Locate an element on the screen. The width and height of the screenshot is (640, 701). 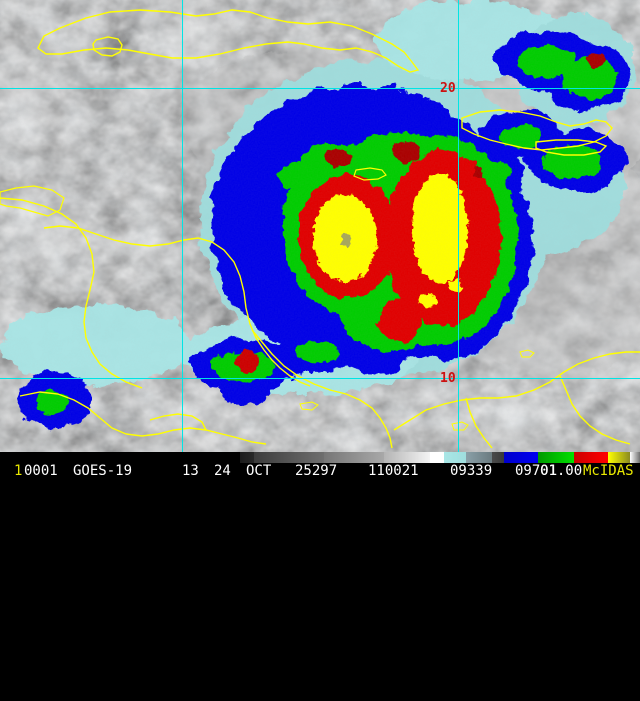
cbseg-black is located at coordinates (120, 457).